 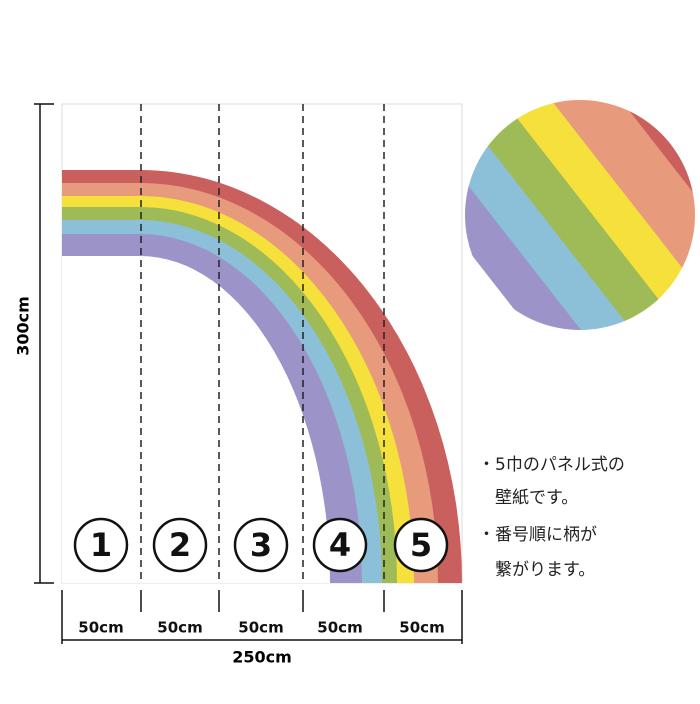 What do you see at coordinates (23, 326) in the screenshot?
I see `height-label: 300cm` at bounding box center [23, 326].